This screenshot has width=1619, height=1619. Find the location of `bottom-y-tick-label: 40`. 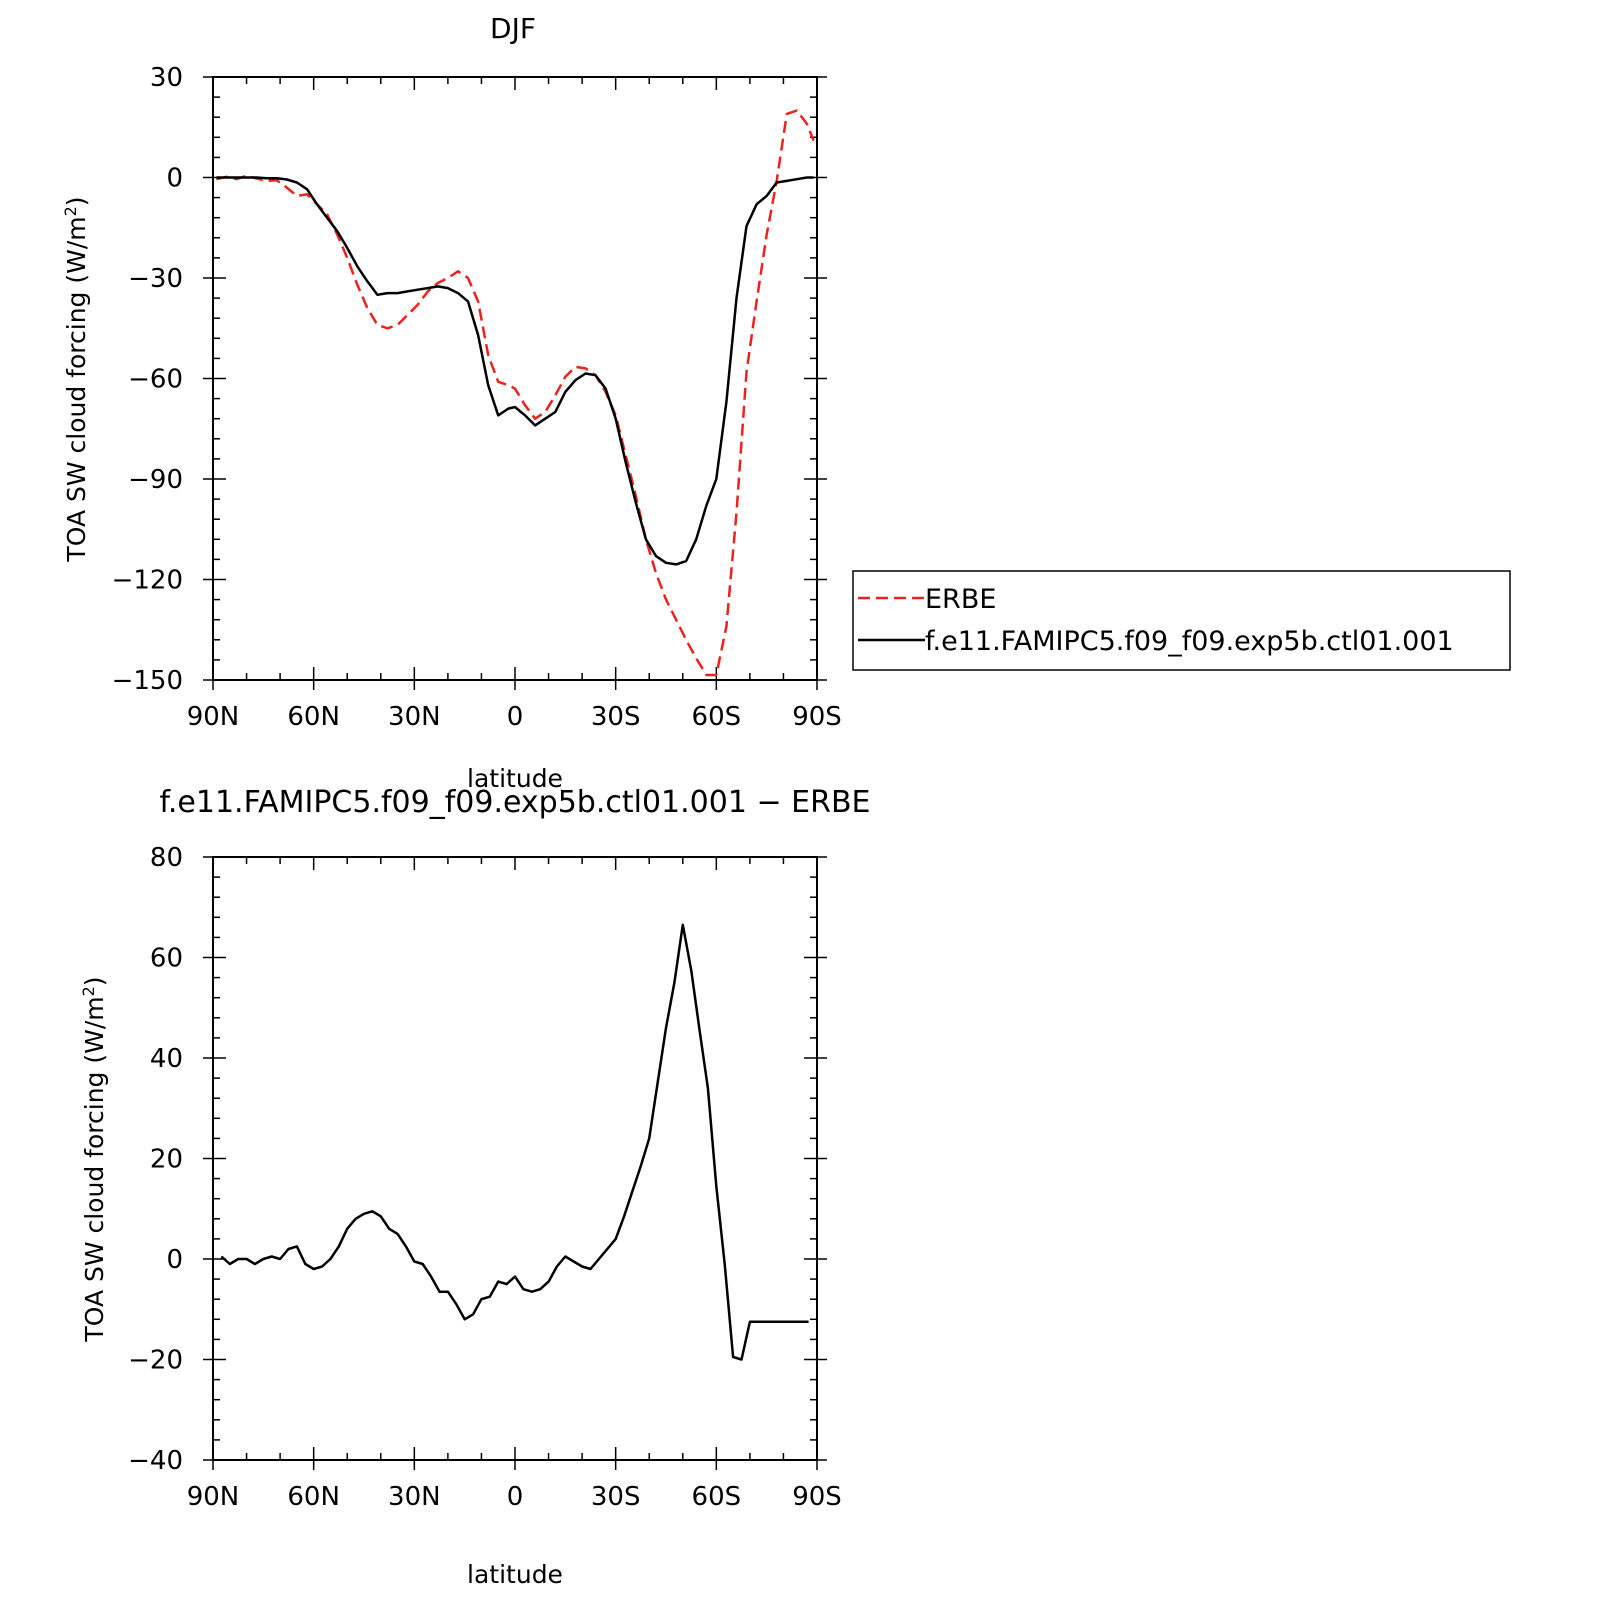

bottom-y-tick-label: 40 is located at coordinates (166, 1059).